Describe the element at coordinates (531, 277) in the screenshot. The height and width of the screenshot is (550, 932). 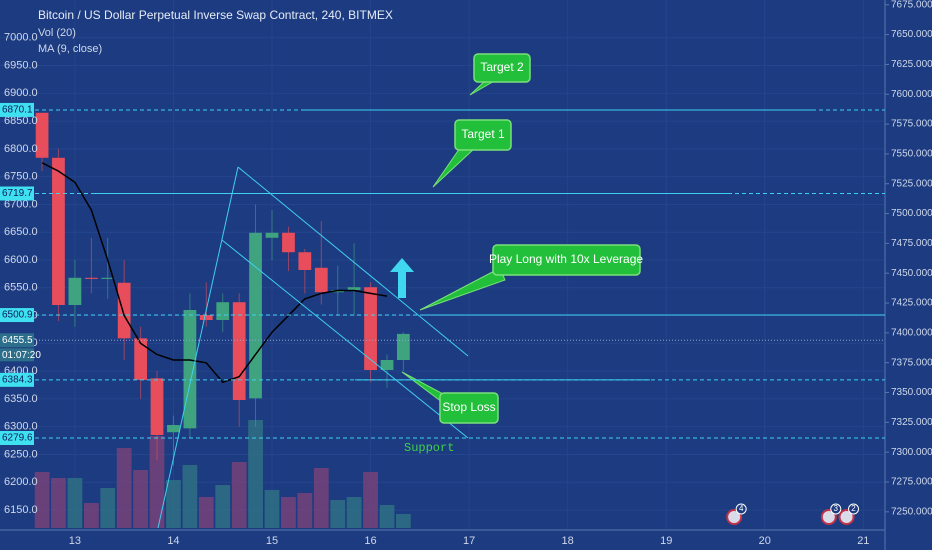
I see `callout: Play Long with 10x Leverage` at that location.